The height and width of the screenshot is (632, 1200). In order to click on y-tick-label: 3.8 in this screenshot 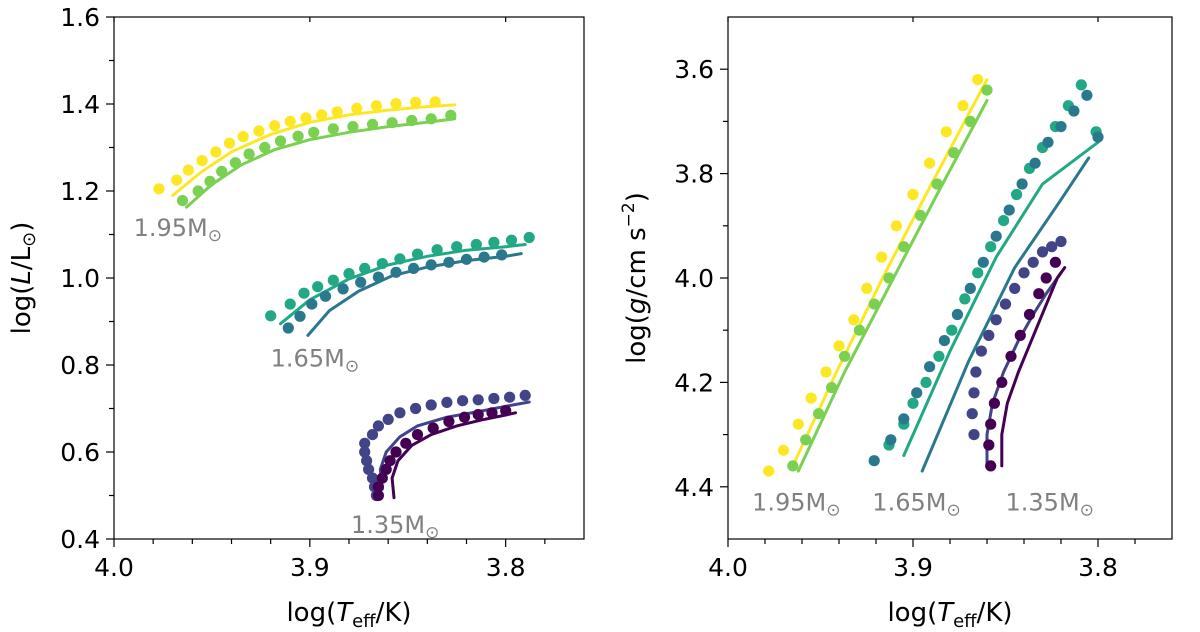, I will do `click(694, 174)`.